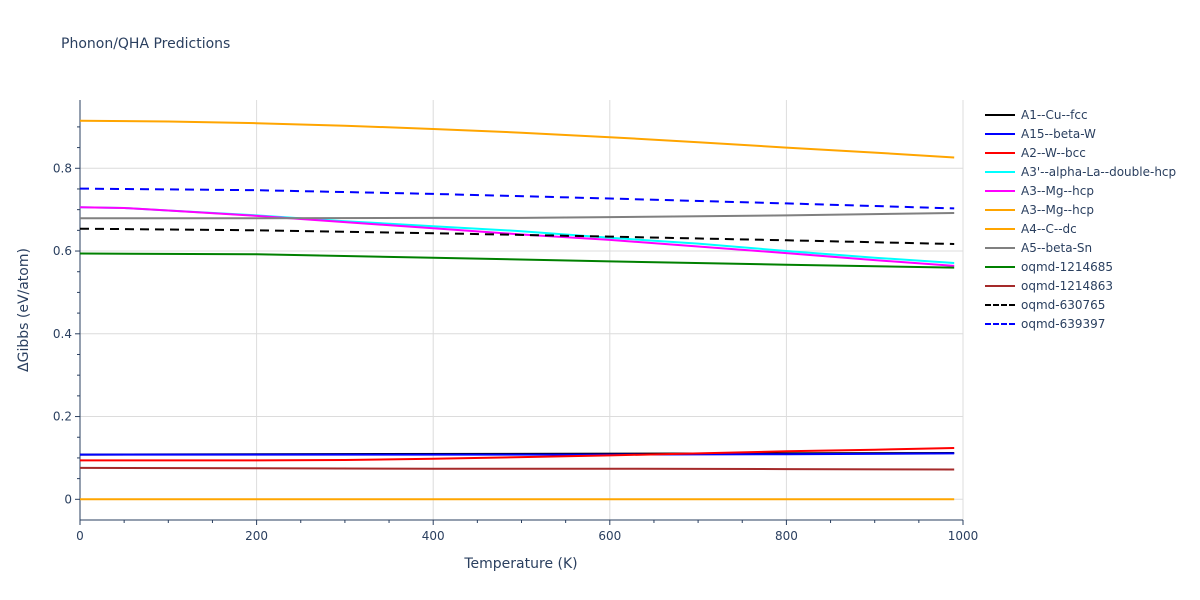 This screenshot has width=1200, height=600. What do you see at coordinates (1053, 152) in the screenshot?
I see `legend-label: A2--W--bcc` at bounding box center [1053, 152].